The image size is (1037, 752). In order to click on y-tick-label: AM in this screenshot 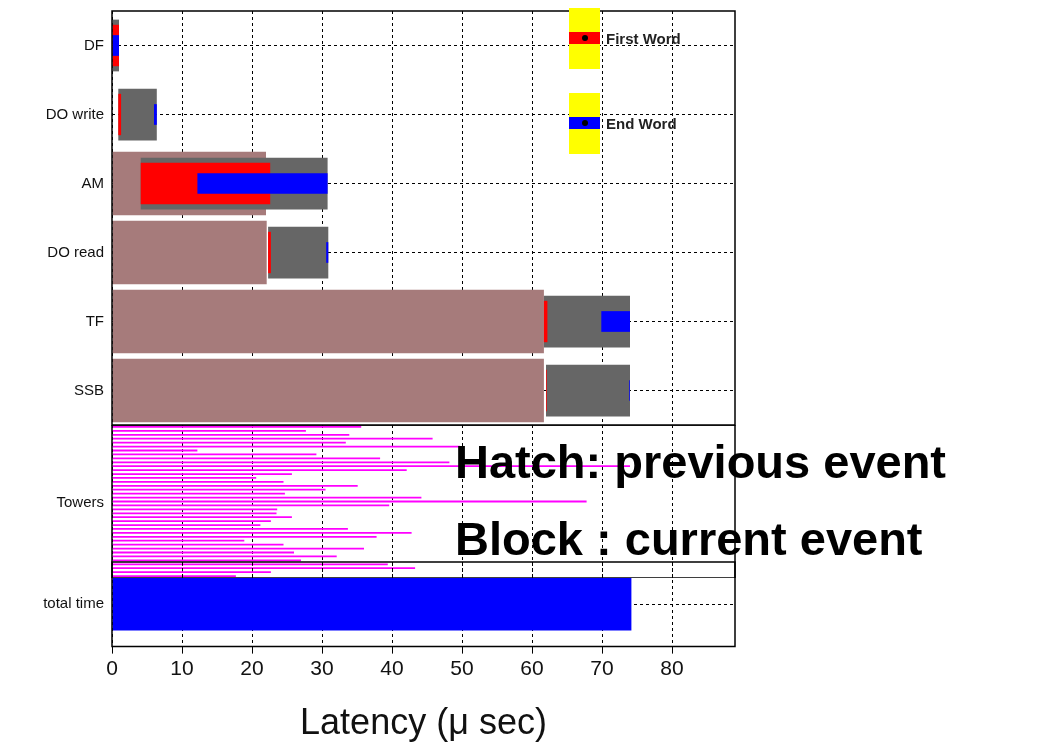, I will do `click(92, 182)`.